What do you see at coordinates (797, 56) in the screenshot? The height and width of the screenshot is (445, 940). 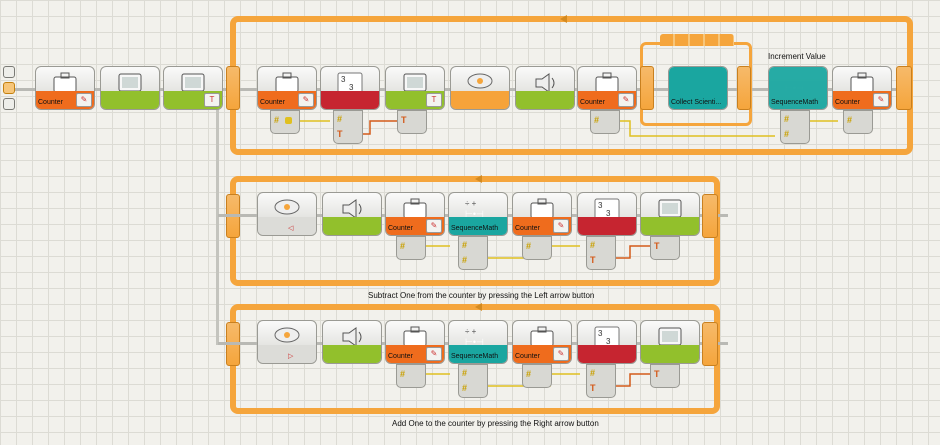 I see `comment-increment-value: Increment Value` at bounding box center [797, 56].